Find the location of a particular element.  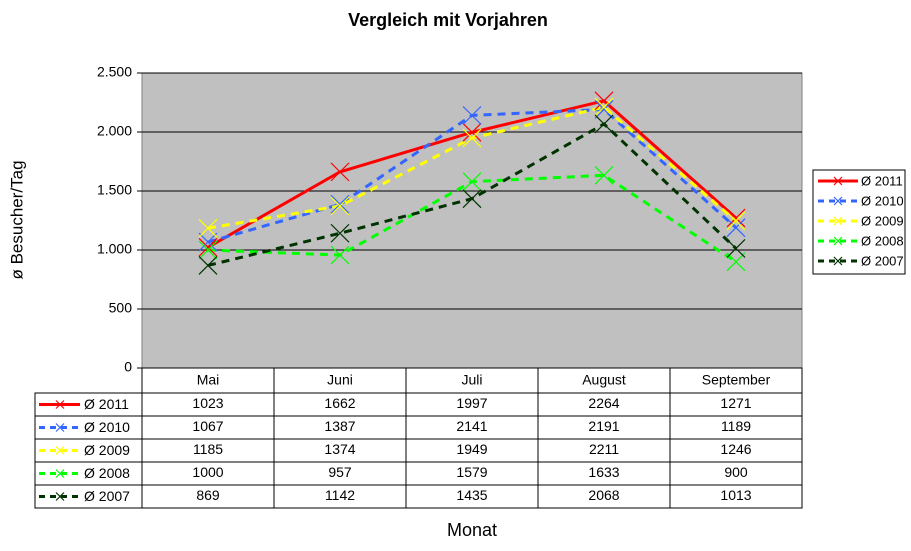

legend-label: Ø 2009 is located at coordinates (882, 220).